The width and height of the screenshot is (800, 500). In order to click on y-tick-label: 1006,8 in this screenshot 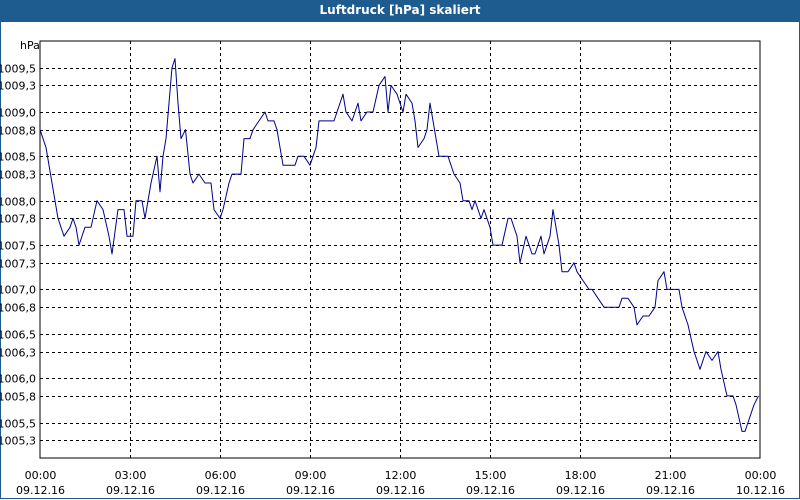, I will do `click(18, 308)`.